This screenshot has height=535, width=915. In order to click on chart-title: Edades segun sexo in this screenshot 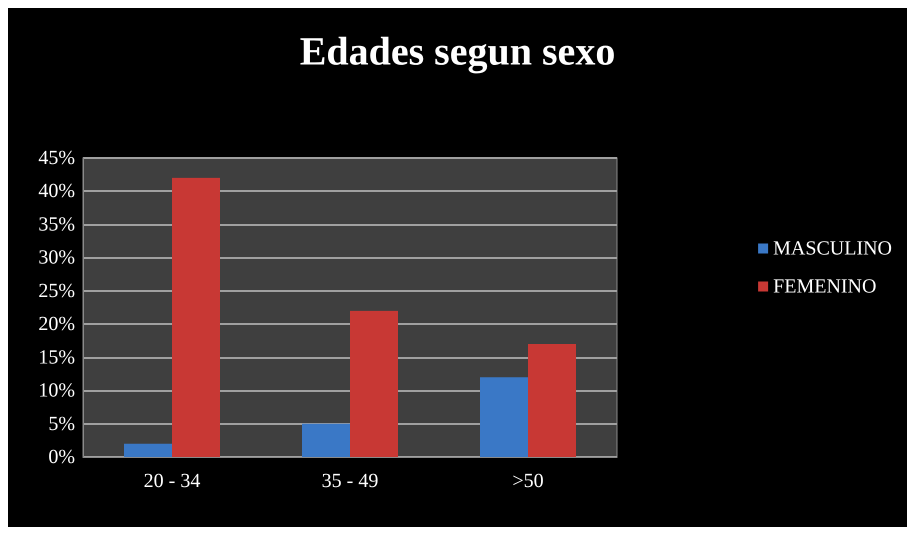, I will do `click(458, 51)`.